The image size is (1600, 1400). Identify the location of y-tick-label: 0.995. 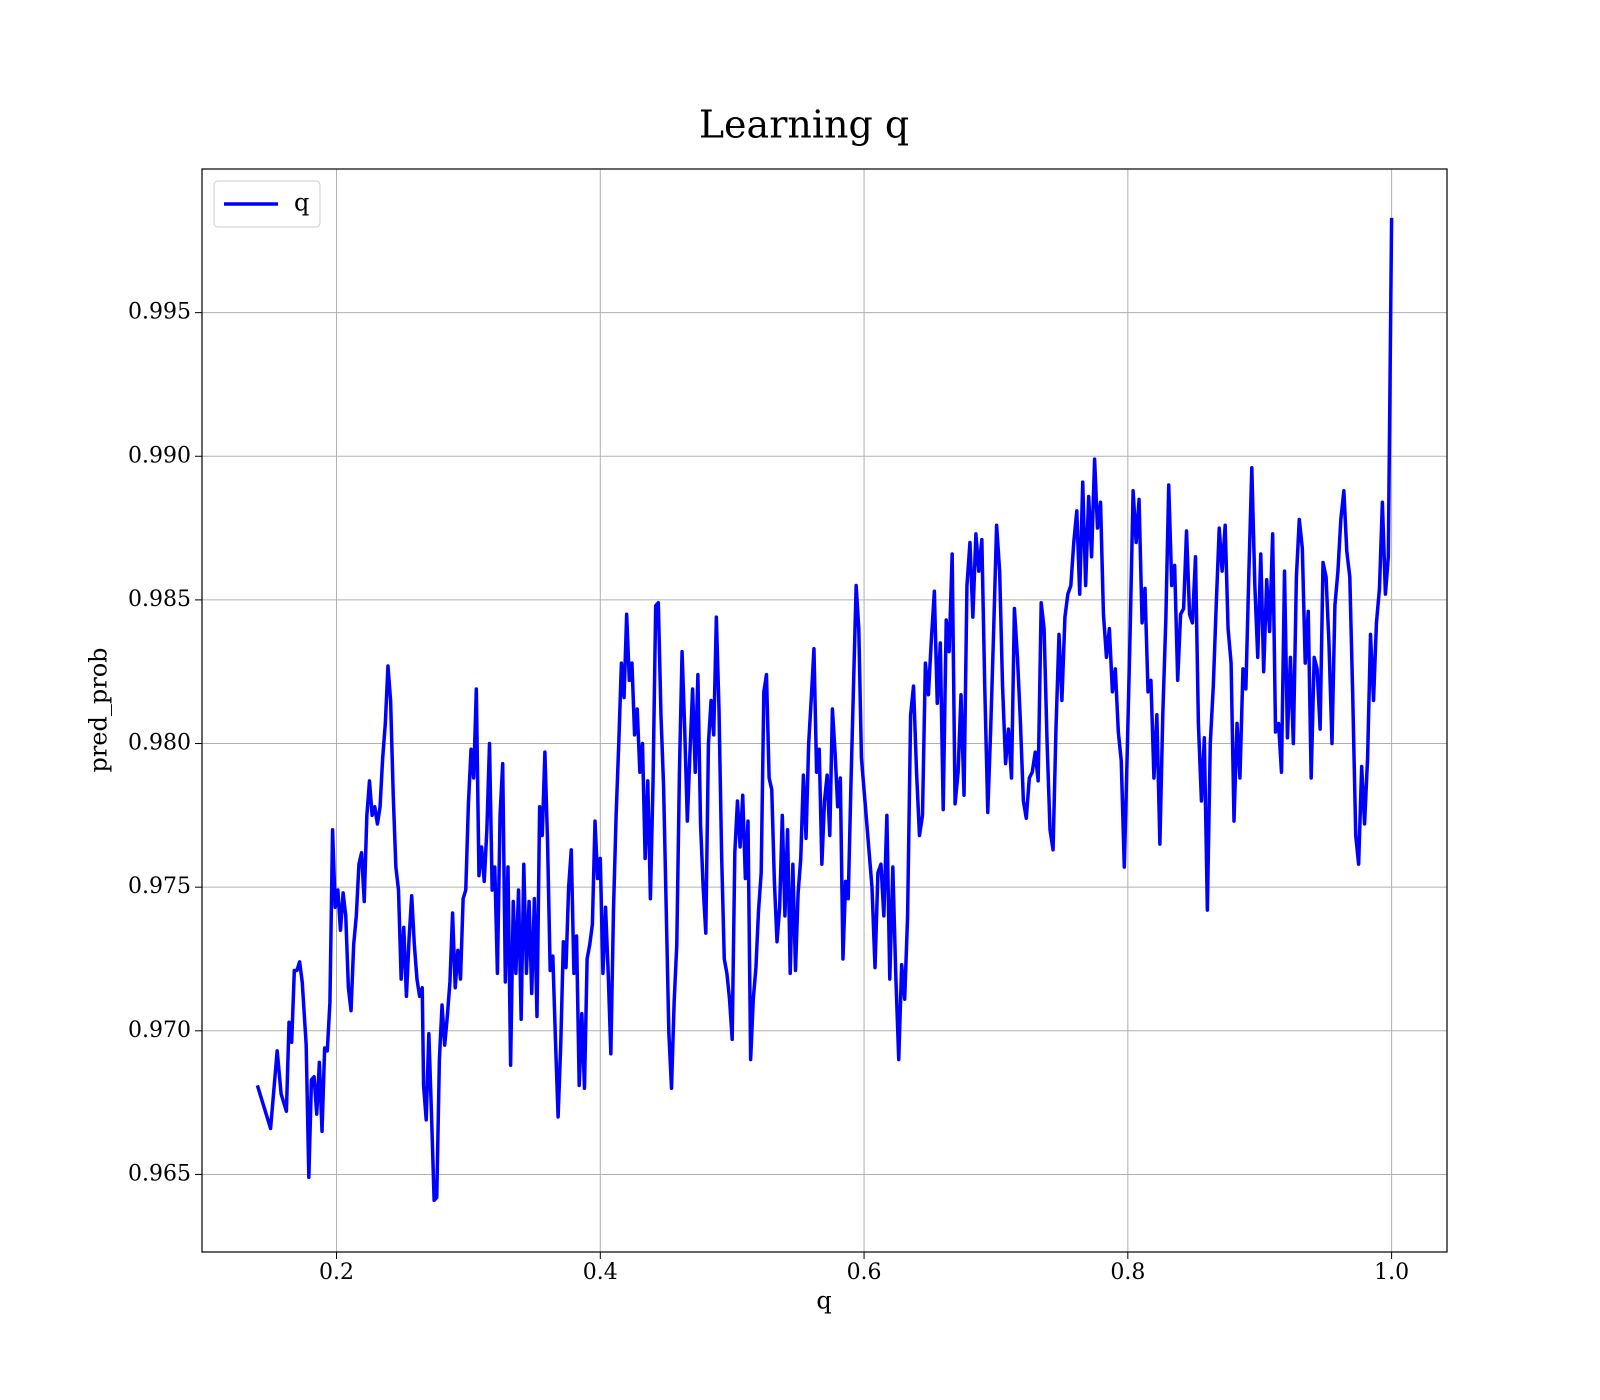
(159, 312).